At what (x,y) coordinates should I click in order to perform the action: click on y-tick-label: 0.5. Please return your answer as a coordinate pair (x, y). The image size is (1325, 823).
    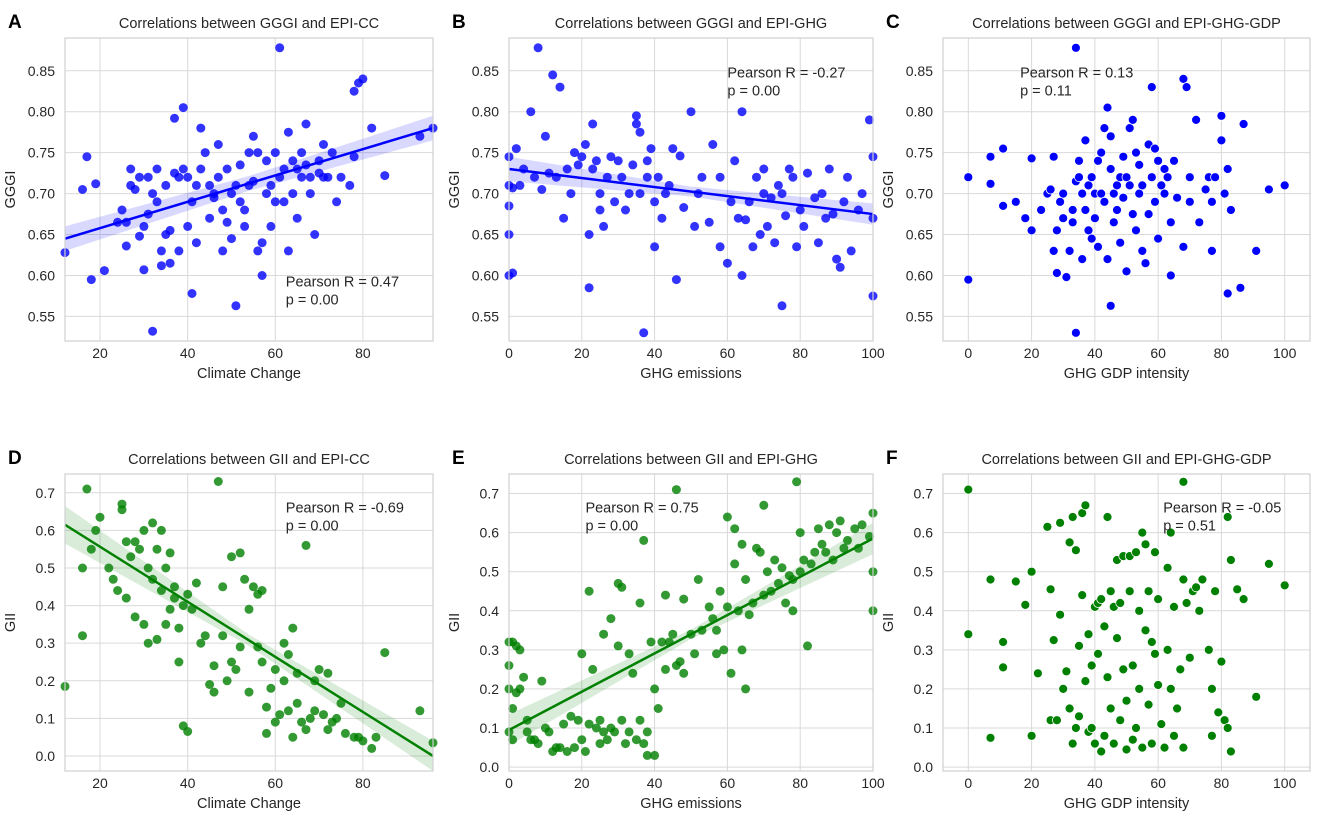
    Looking at the image, I should click on (46, 568).